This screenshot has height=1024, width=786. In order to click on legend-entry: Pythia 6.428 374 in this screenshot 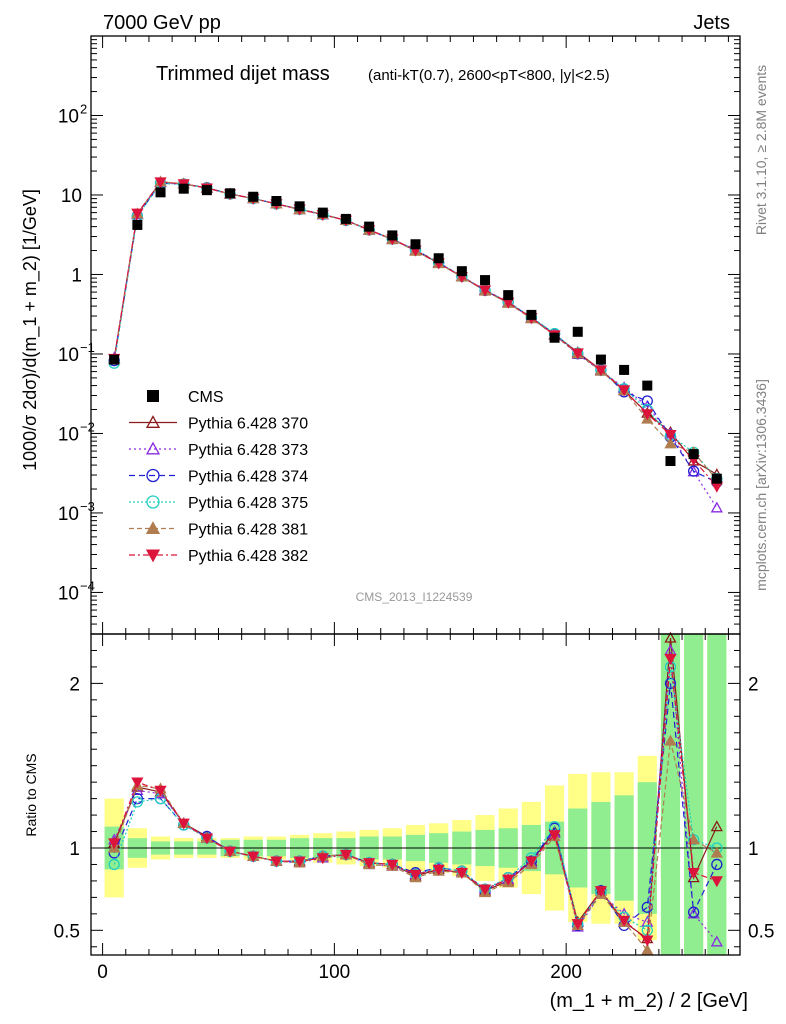, I will do `click(218, 477)`.